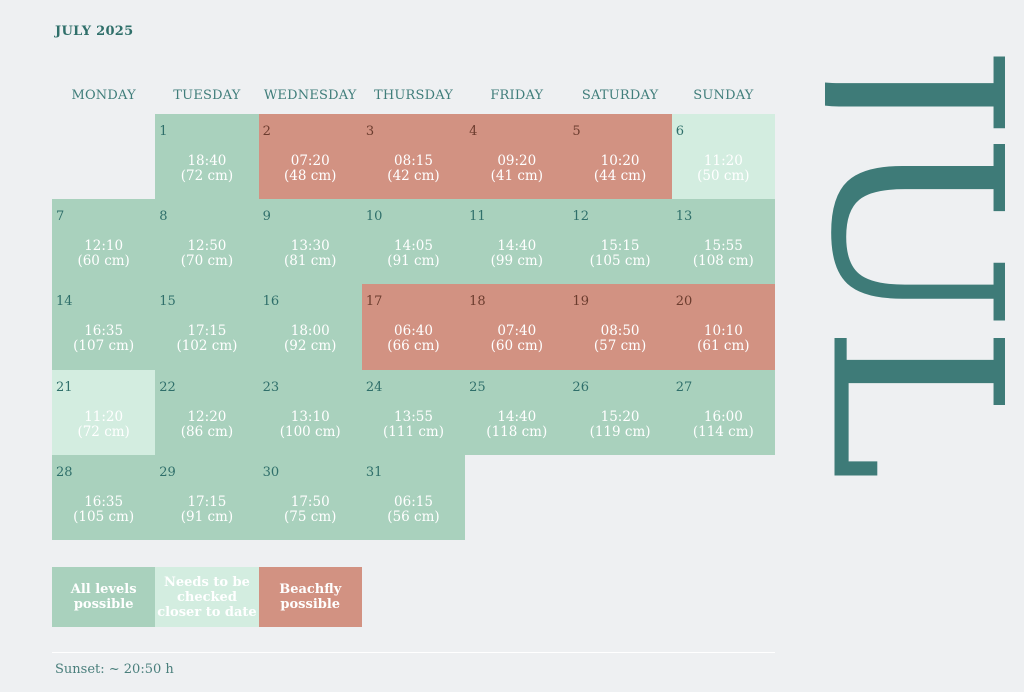 Image resolution: width=1024 pixels, height=692 pixels. I want to click on day-cell-21: 21 11:20 (72 cm), so click(103, 412).